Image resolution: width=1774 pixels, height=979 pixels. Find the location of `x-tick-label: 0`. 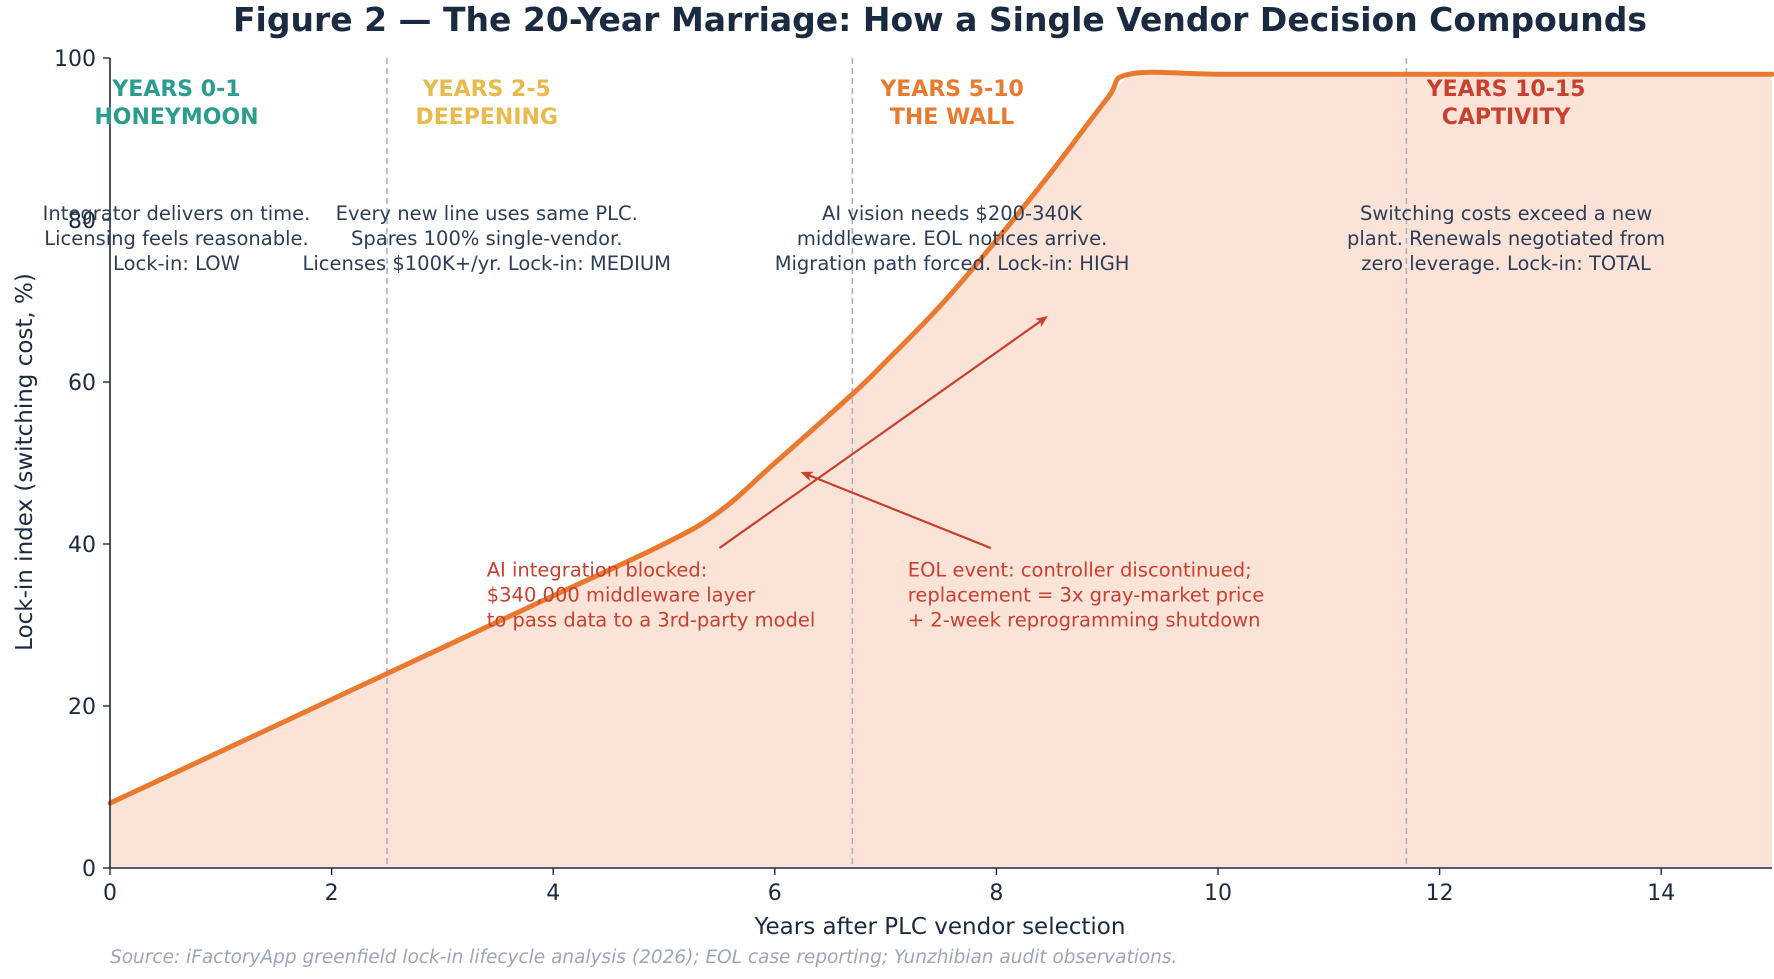

x-tick-label: 0 is located at coordinates (110, 893).